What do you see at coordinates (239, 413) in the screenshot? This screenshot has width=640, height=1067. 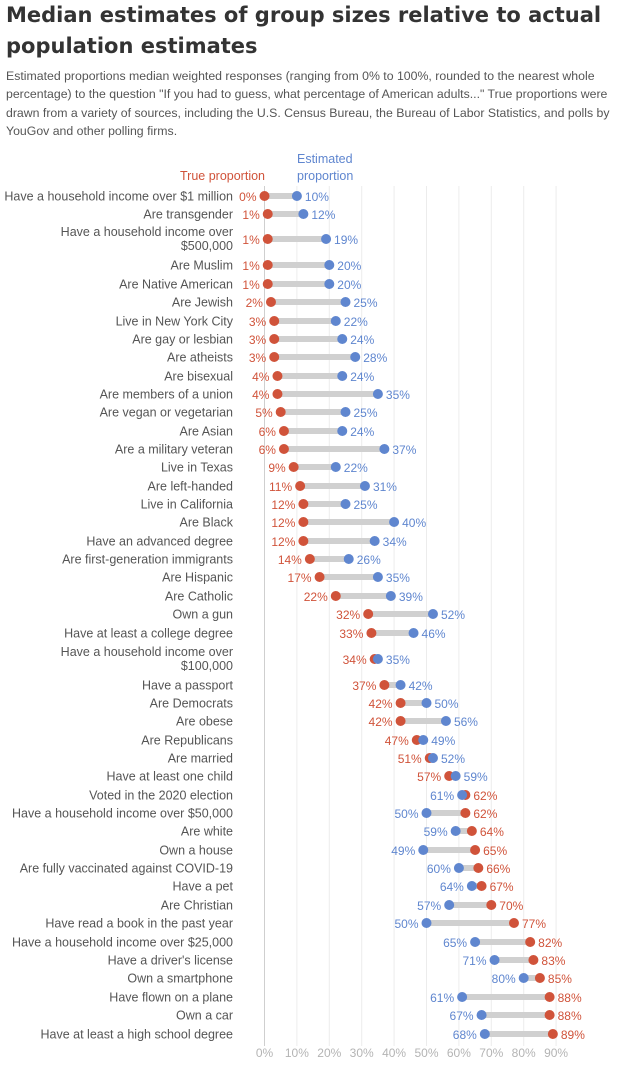 I see `chart-row: Are vegan or vegetarian 5% 25%` at bounding box center [239, 413].